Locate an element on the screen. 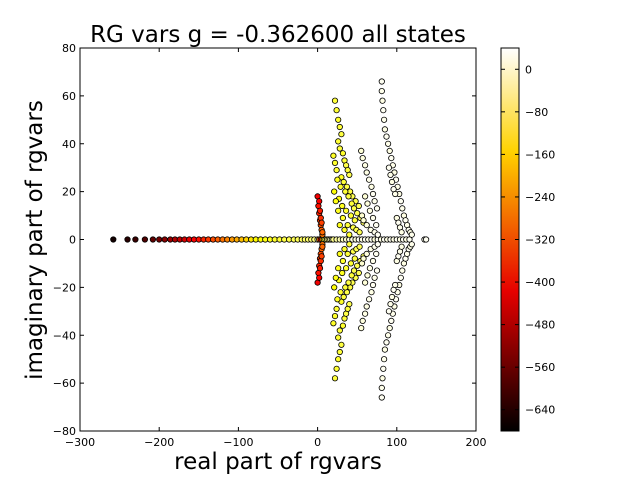  x-tick-label: −100 is located at coordinates (238, 442).